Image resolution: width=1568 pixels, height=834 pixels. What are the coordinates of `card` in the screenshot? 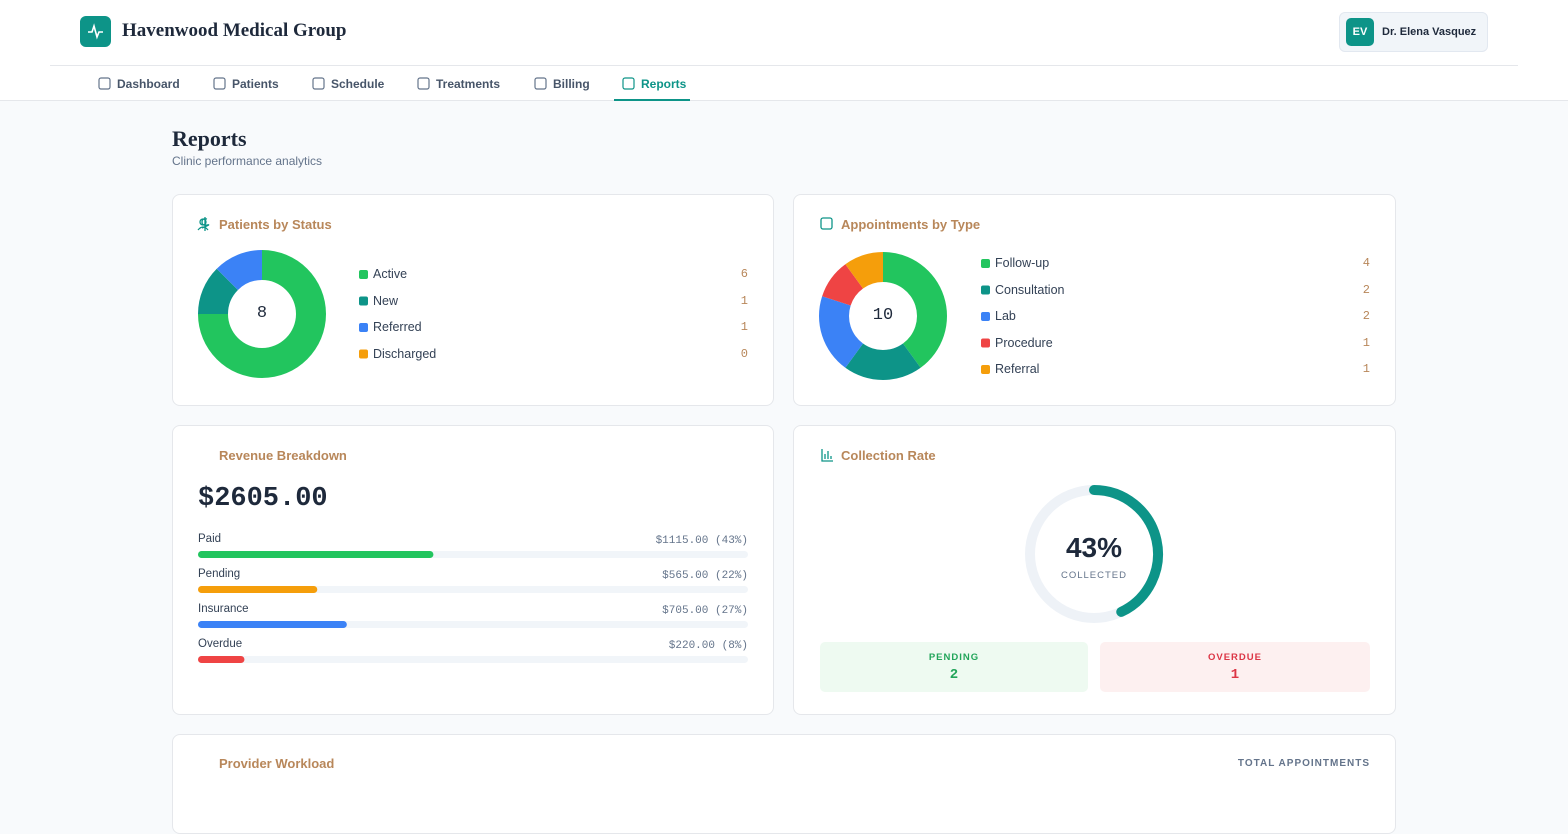 It's located at (473, 570).